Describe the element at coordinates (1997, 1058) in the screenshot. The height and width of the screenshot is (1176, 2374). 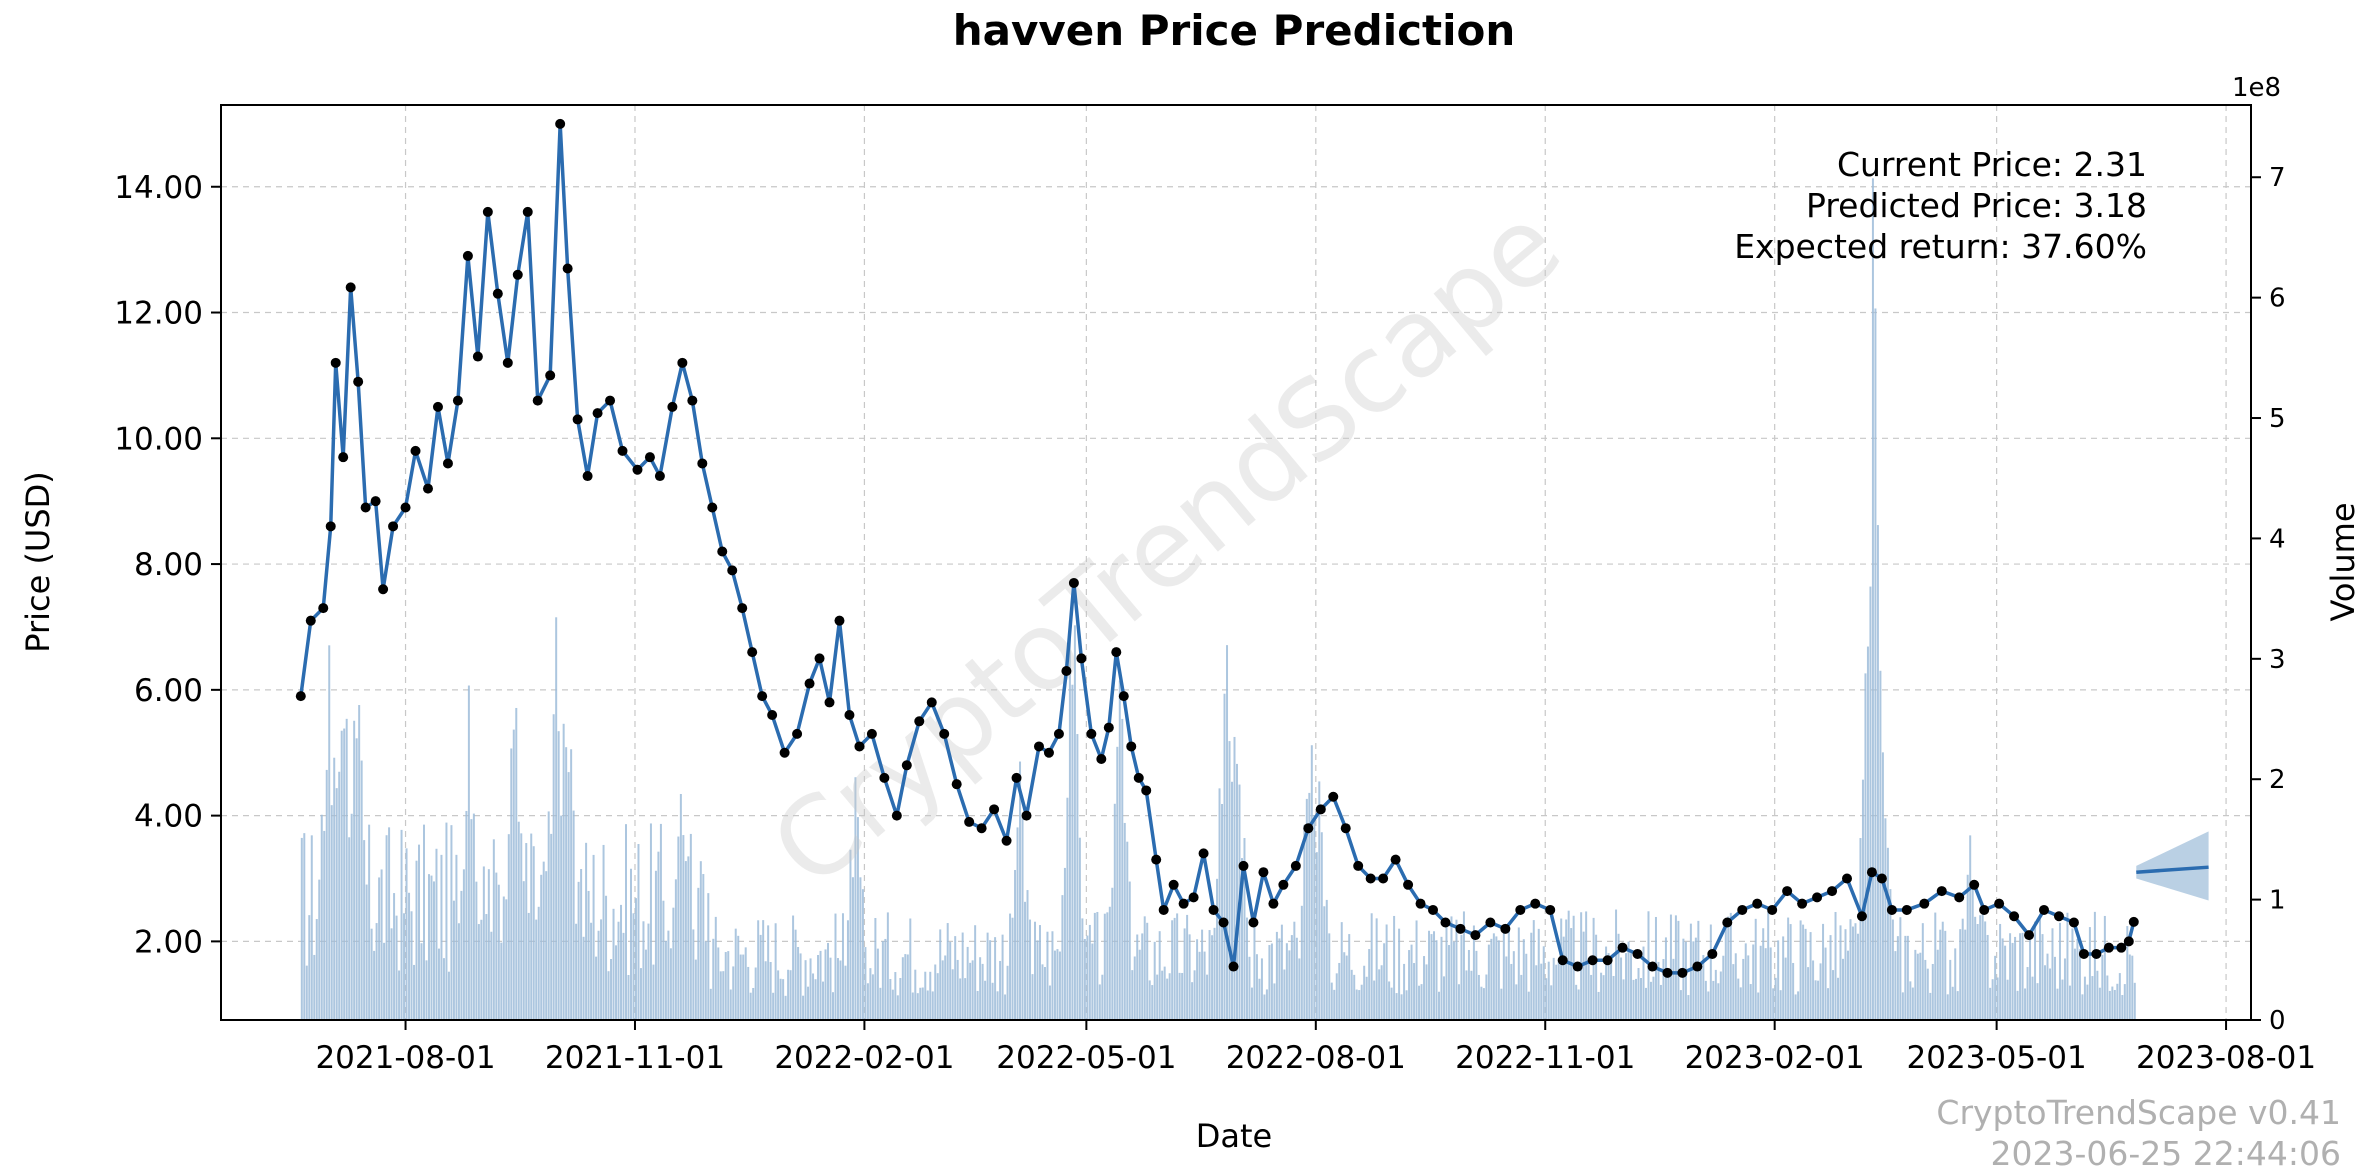
I see `x-tick-label: 2023-05-01` at that location.